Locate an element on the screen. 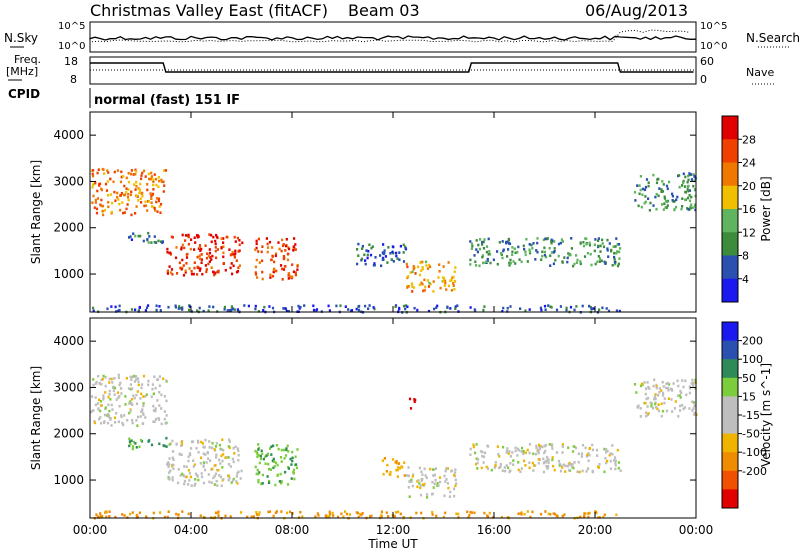  power-colorbar-tick-label: 24 is located at coordinates (749, 163).